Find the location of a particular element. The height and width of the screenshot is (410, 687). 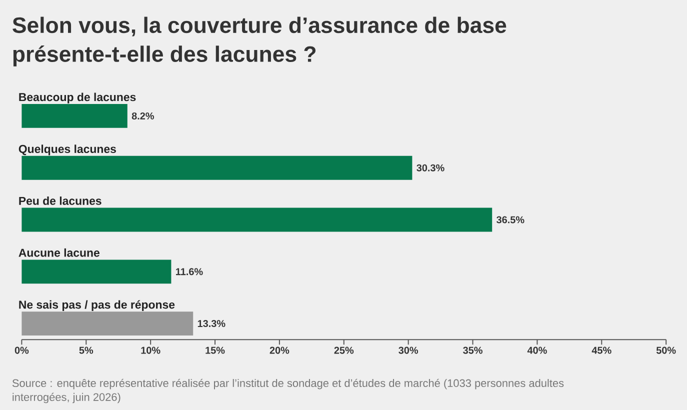

x-tick-label: 0% is located at coordinates (21, 350).